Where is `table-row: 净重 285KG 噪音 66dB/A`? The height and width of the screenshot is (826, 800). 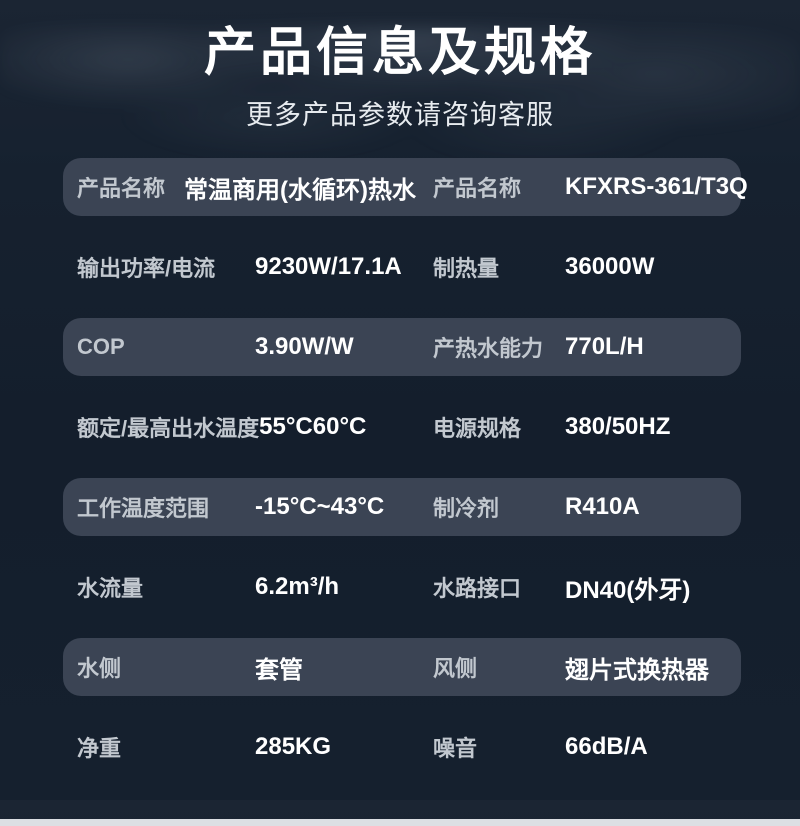
table-row: 净重 285KG 噪音 66dB/A is located at coordinates (402, 747).